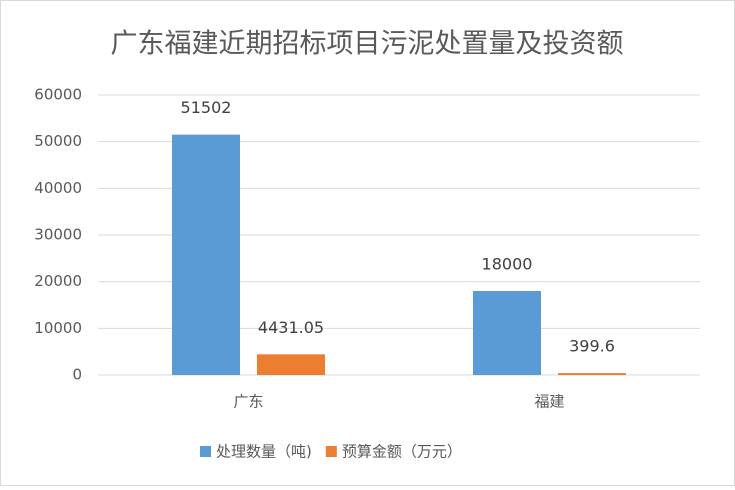  I want to click on data-label: 4431.05, so click(291, 327).